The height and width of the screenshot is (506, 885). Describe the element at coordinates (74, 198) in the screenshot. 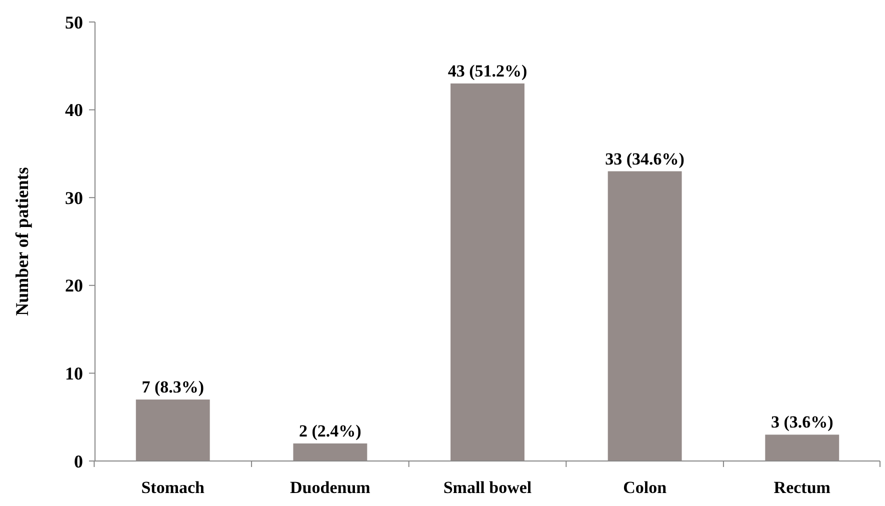

I see `y-tick-label: 30` at that location.